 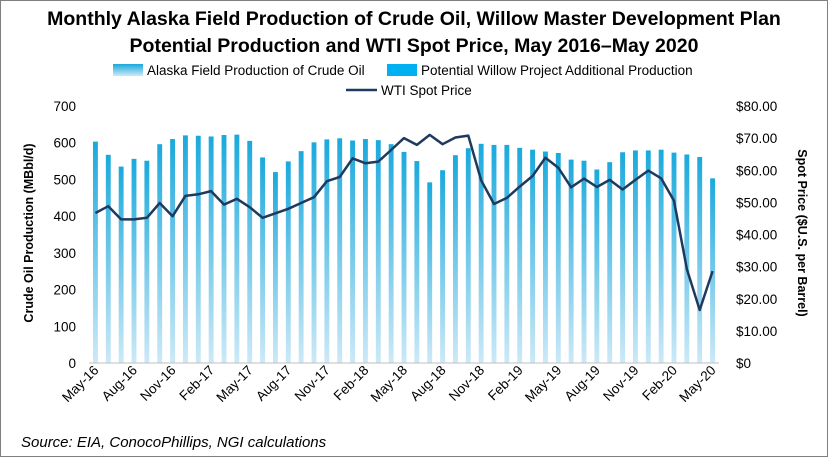 I want to click on x-tick-label: Nov-18, so click(x=466, y=383).